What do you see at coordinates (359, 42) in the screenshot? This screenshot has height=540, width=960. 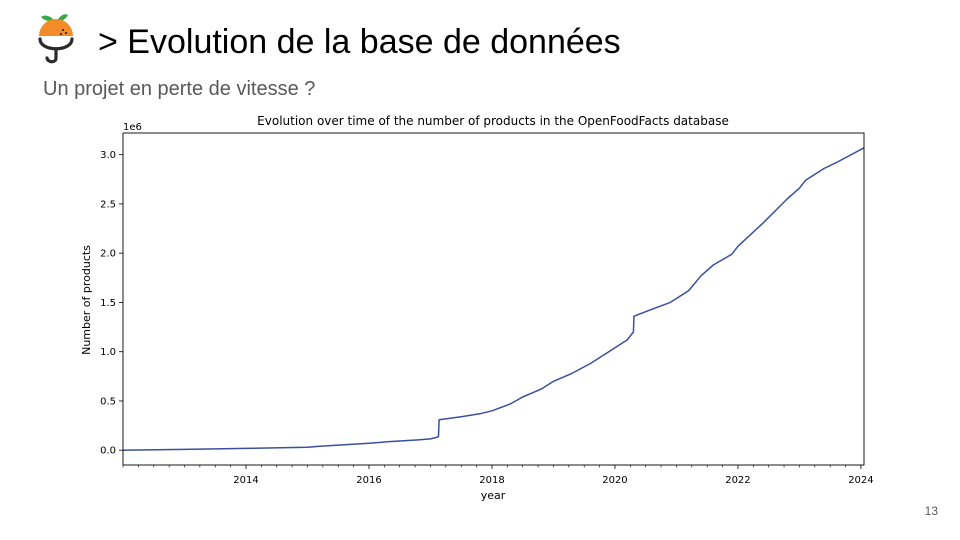 I see `slide-title: > Evolution de la base de données` at bounding box center [359, 42].